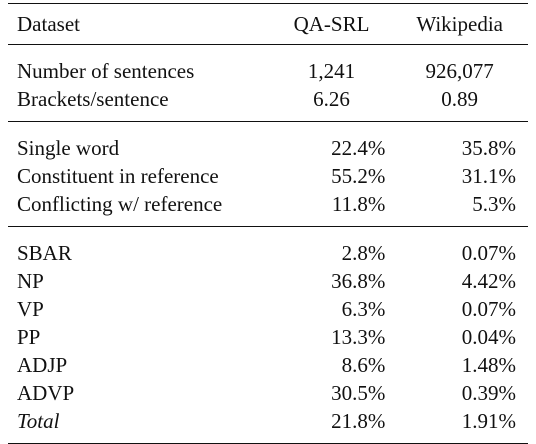  What do you see at coordinates (358, 204) in the screenshot?
I see `cell-qasrl: 11.8%` at bounding box center [358, 204].